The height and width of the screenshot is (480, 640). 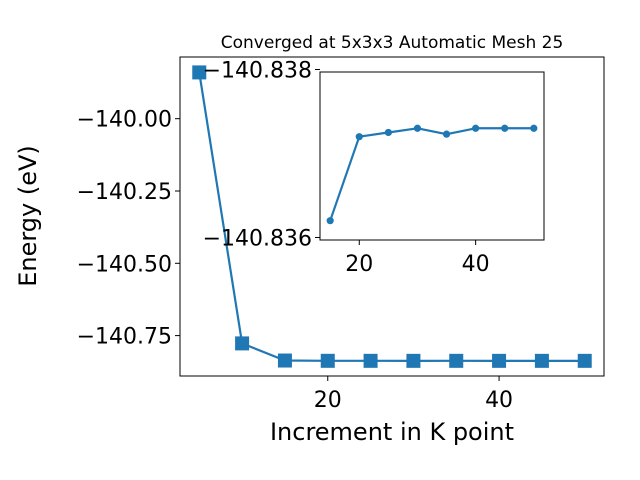 I want to click on main-y-tick-label: −140.75, so click(x=124, y=337).